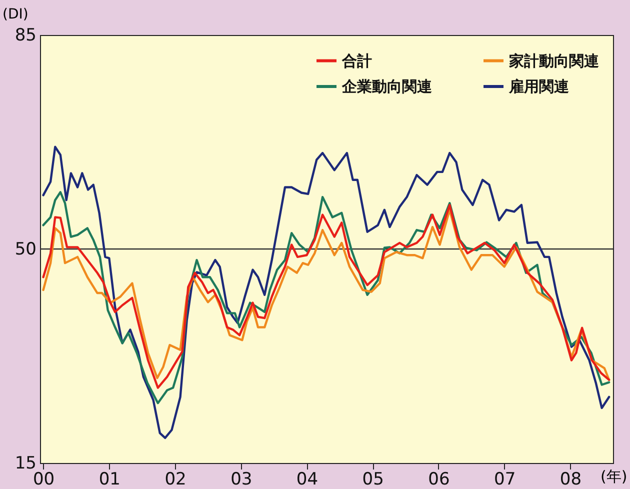  Describe the element at coordinates (356, 61) in the screenshot. I see `legend-label: 合計` at that location.